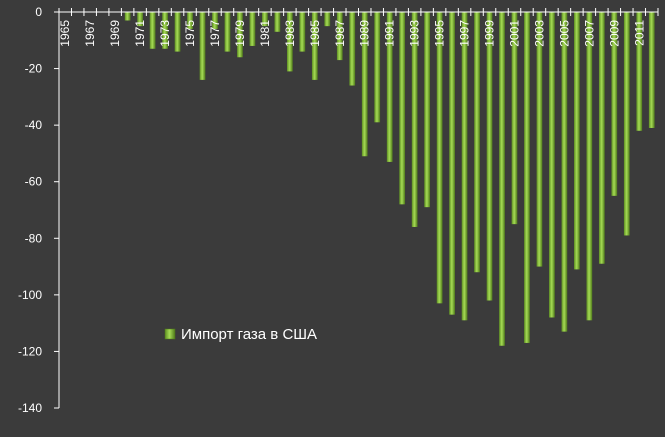 The width and height of the screenshot is (665, 437). I want to click on x-tick-label-1971: 1971, so click(140, 33).